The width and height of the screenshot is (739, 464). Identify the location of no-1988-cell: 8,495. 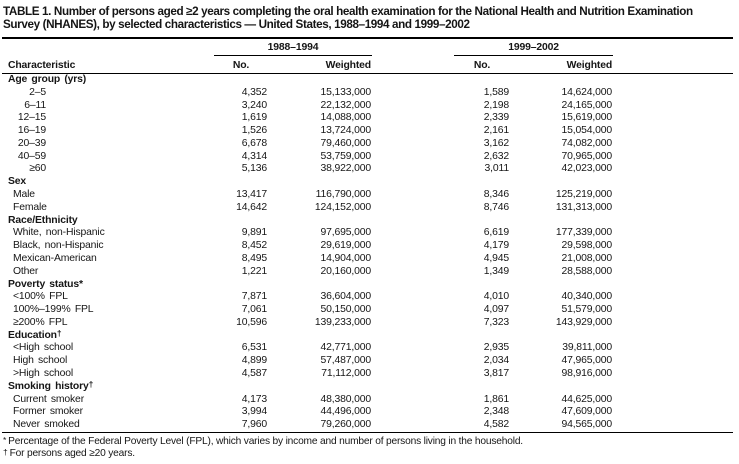
(254, 258).